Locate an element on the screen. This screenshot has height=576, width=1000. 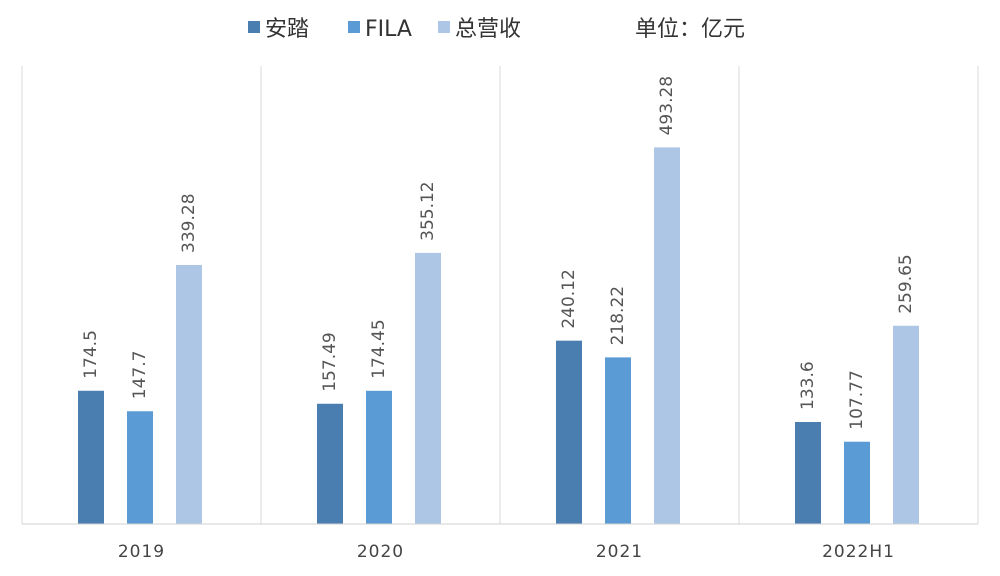
bar-3-2022H1 is located at coordinates (906, 424).